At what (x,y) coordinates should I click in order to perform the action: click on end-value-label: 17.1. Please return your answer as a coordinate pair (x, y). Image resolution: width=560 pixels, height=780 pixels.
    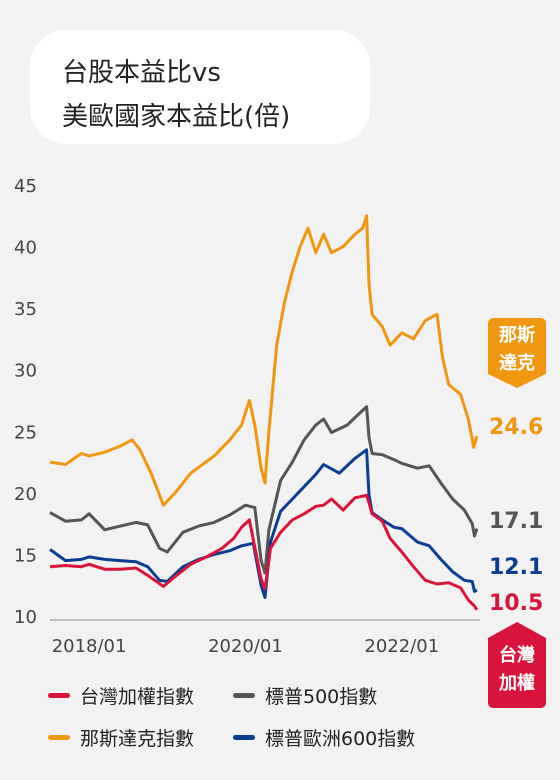
    Looking at the image, I should click on (516, 521).